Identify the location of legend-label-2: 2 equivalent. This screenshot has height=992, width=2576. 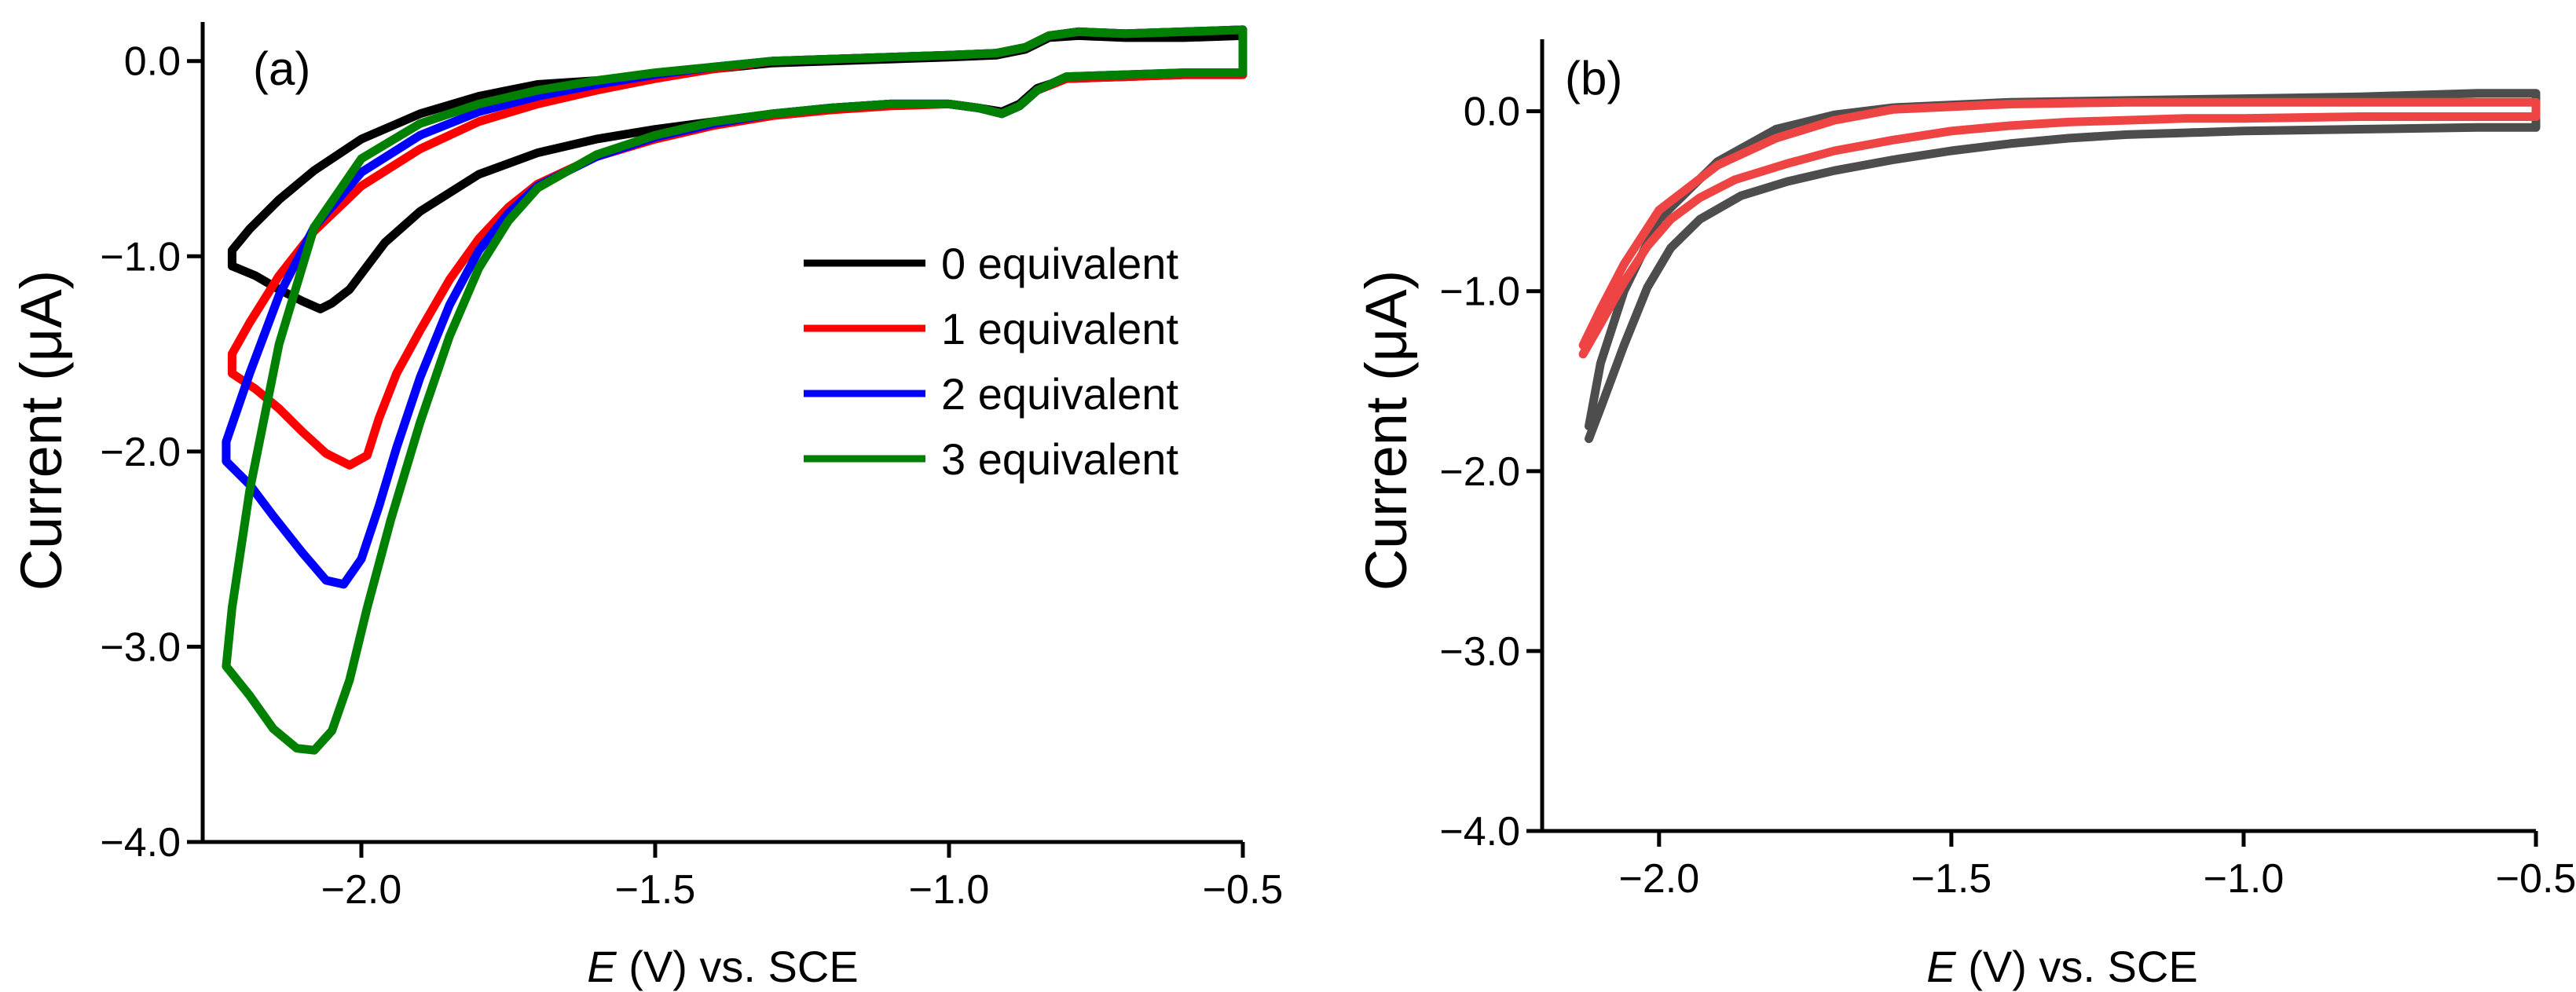
(1059, 394).